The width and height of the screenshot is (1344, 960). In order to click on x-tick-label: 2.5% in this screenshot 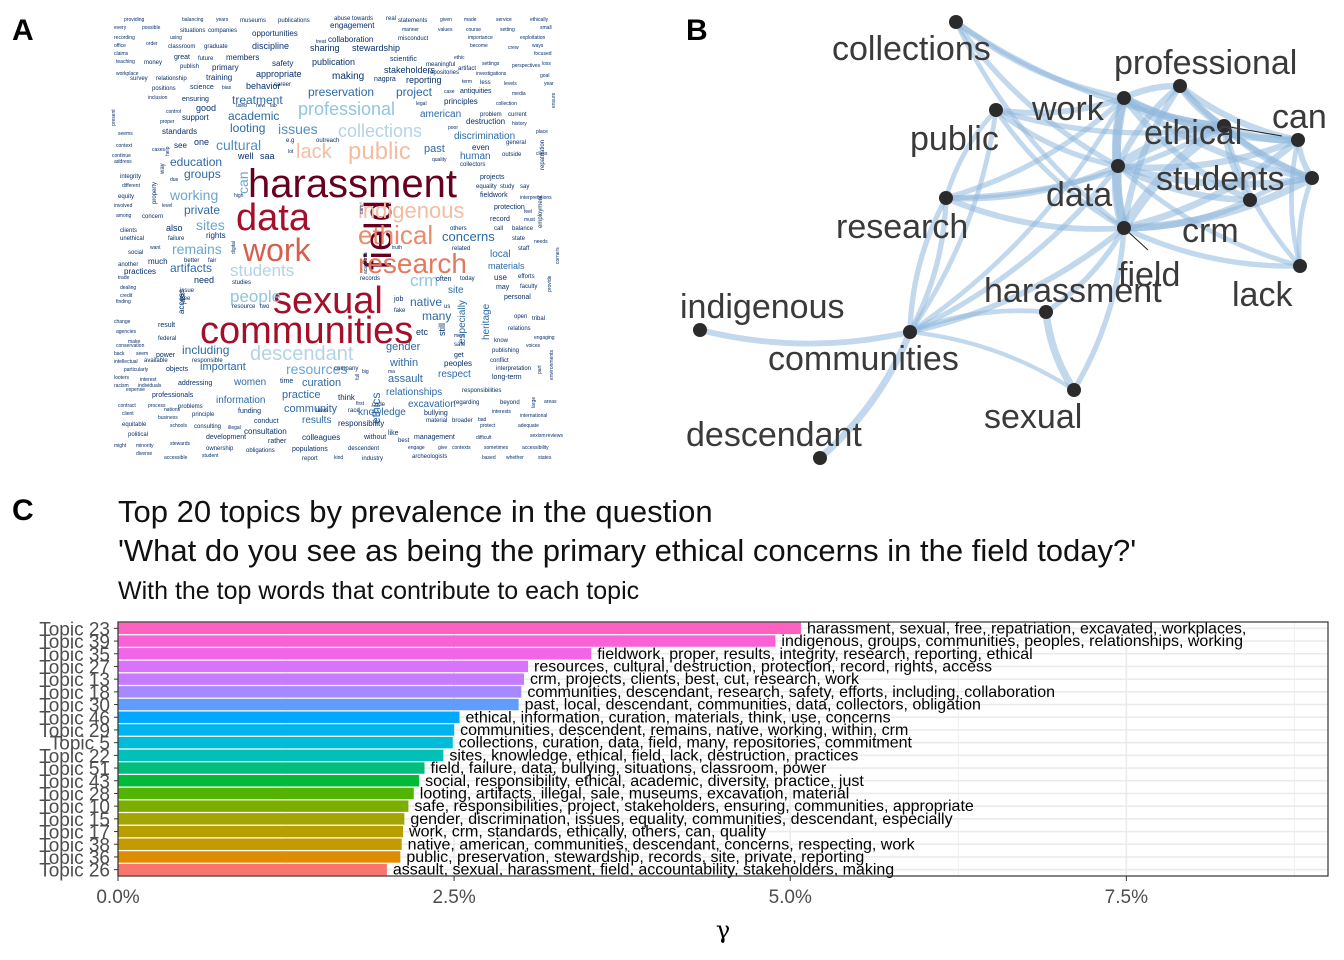, I will do `click(453, 897)`.